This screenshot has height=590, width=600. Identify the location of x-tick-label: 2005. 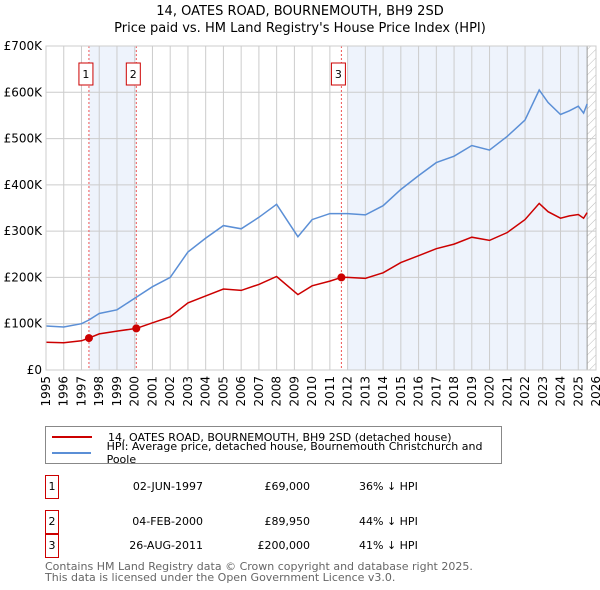
(223, 391).